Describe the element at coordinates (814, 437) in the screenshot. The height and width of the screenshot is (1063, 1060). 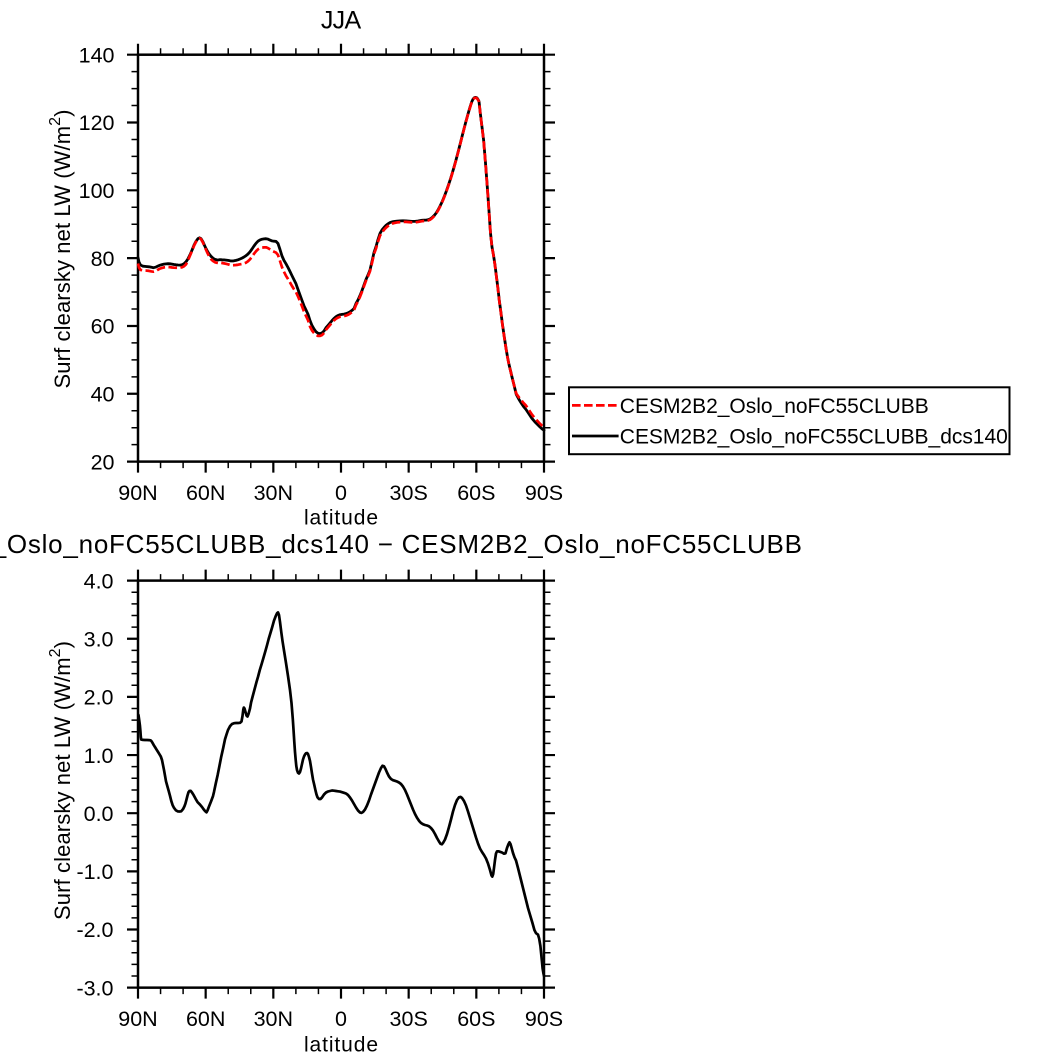
I see `svg-text:CESM2B2_Oslo_noFC55CLUBB_dcs14: CESM2B2_Oslo_noFC55CLUBB_dcs140` at that location.